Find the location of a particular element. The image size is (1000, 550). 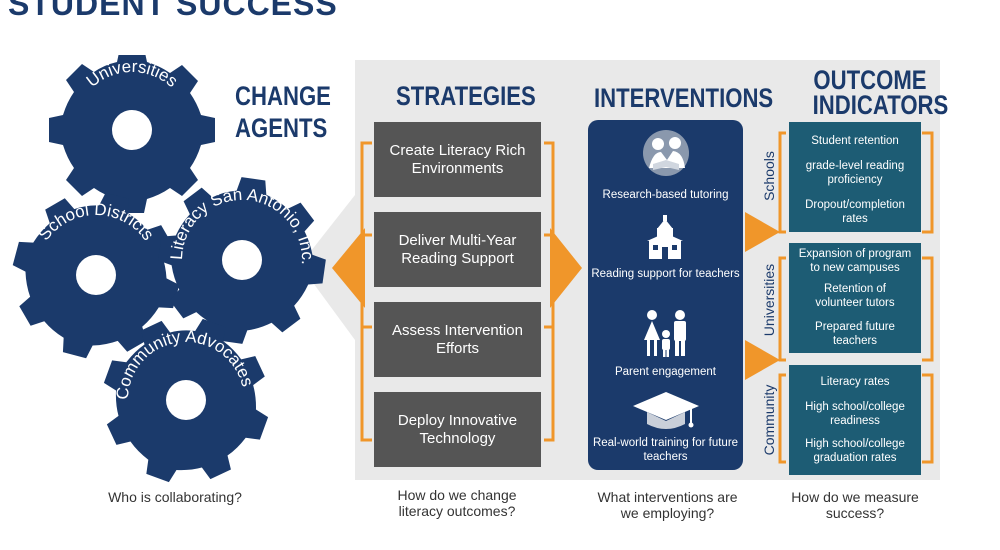

question-strategies: How do we change literacy outcomes? is located at coordinates (457, 503).